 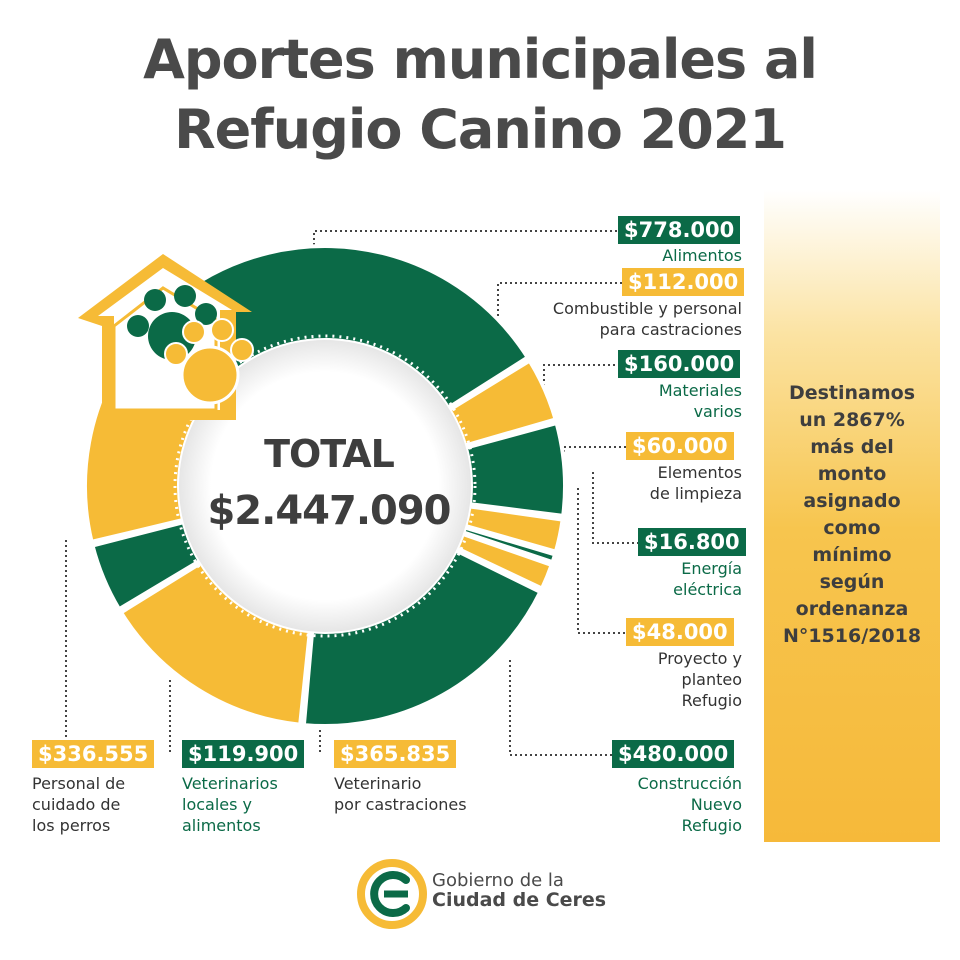 What do you see at coordinates (707, 579) in the screenshot?
I see `slice-label-5: Energía eléctrica` at bounding box center [707, 579].